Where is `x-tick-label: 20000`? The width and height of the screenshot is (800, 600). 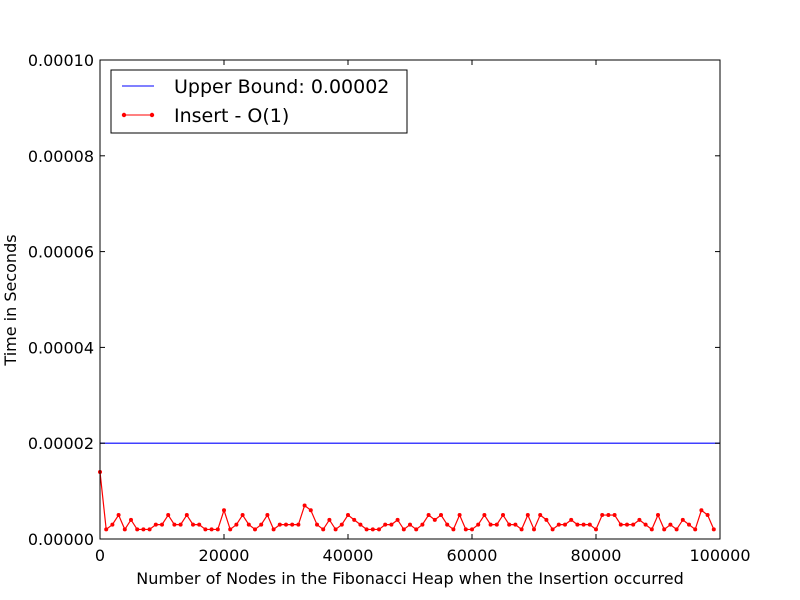 x-tick-label: 20000 is located at coordinates (224, 555).